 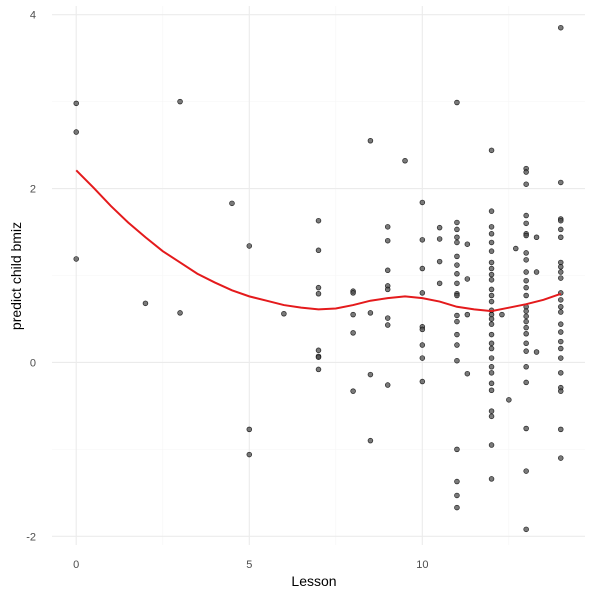 I want to click on y-axis-title: predict child bmiz, so click(x=16, y=276).